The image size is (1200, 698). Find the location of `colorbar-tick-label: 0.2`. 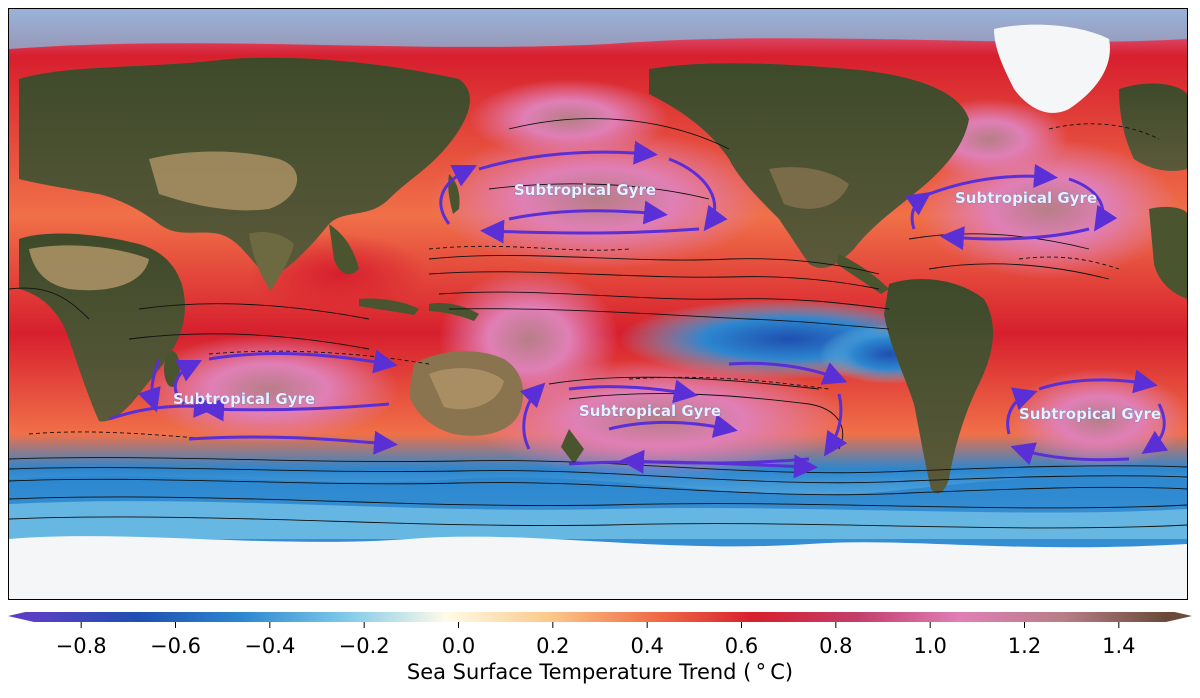

colorbar-tick-label: 0.2 is located at coordinates (552, 646).